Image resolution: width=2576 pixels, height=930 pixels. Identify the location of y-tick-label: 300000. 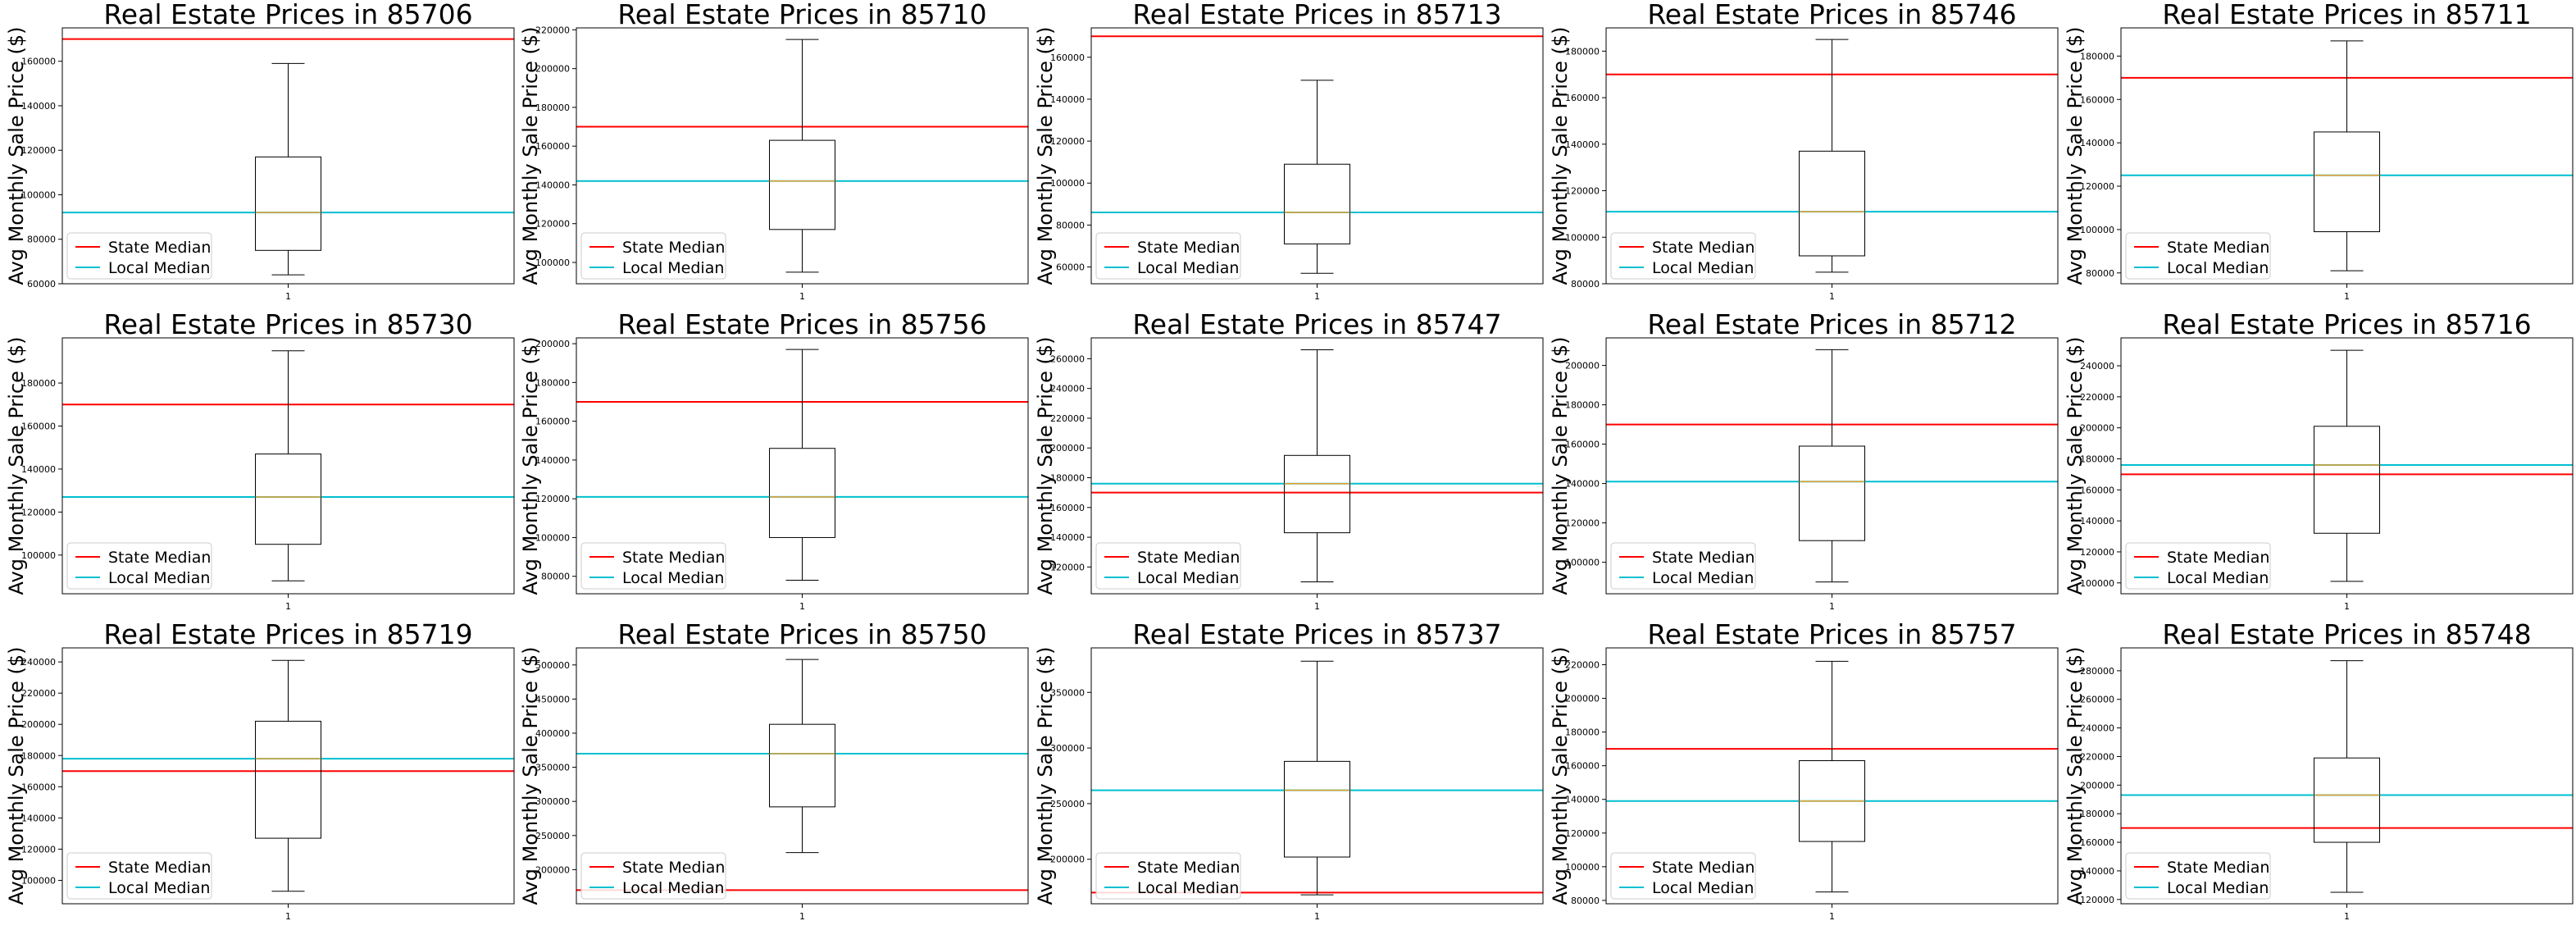
(1068, 748).